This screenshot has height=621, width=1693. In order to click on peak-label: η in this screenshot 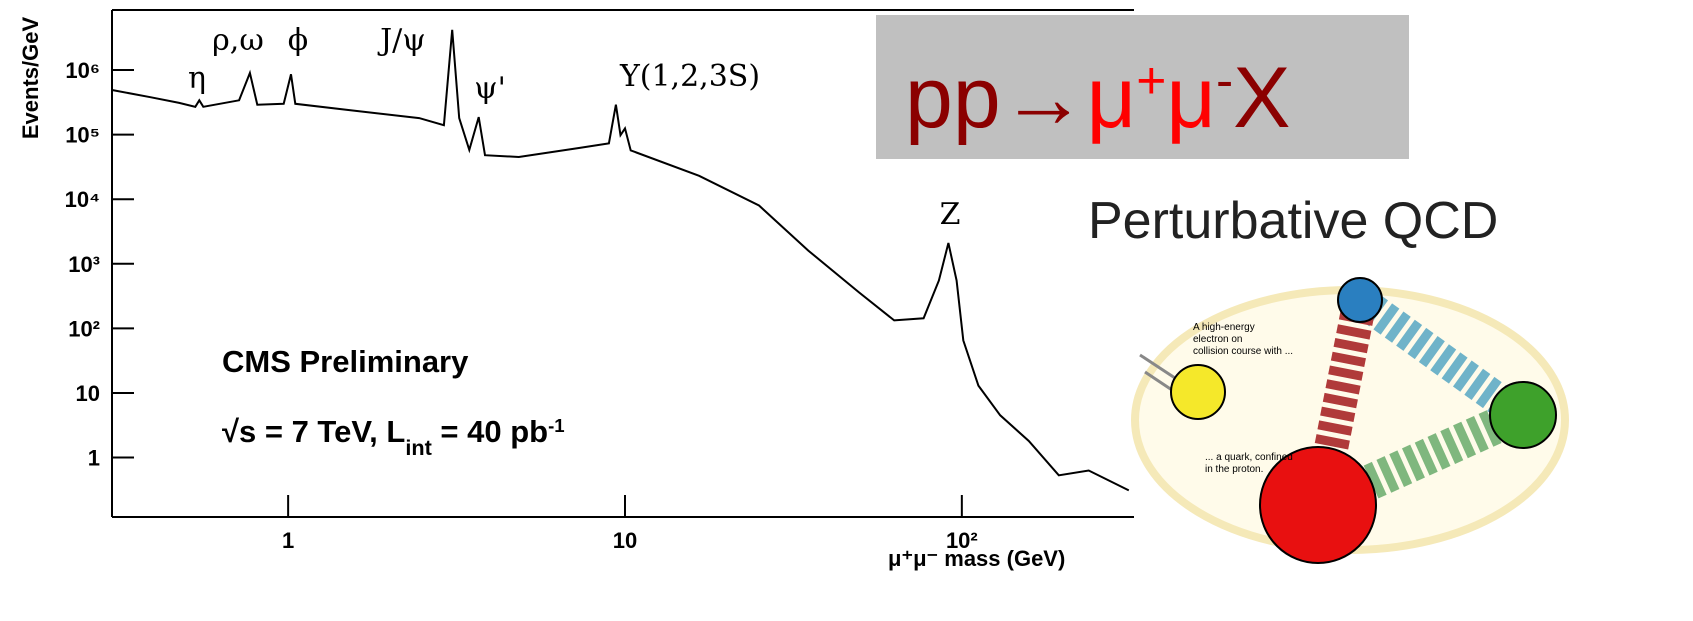, I will do `click(197, 78)`.